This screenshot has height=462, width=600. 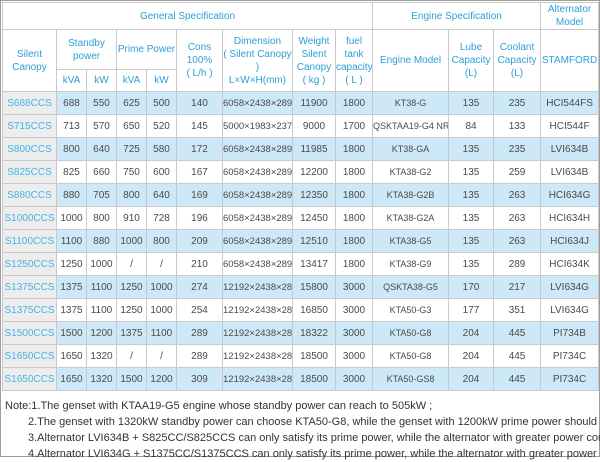 What do you see at coordinates (131, 287) in the screenshot?
I see `cell-prime_kva: 1250` at bounding box center [131, 287].